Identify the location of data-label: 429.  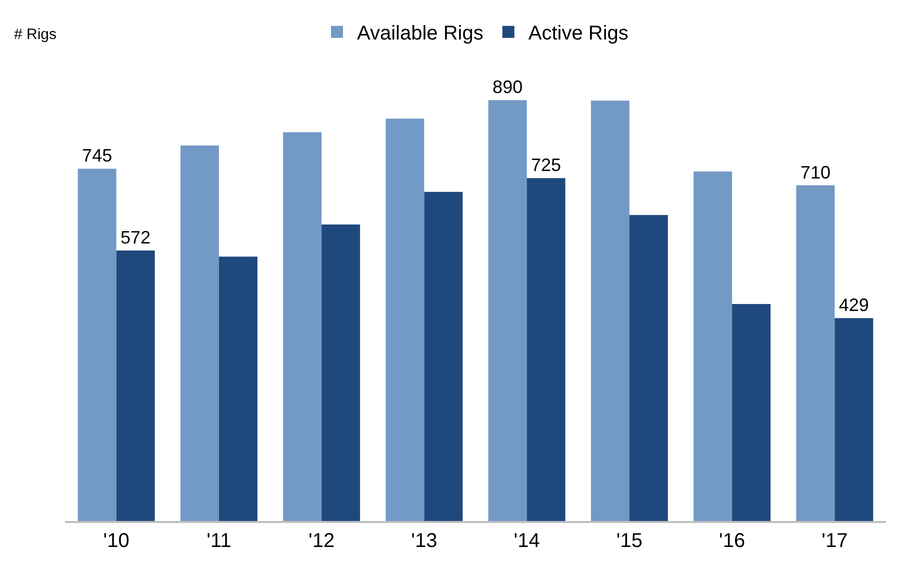
(853, 305).